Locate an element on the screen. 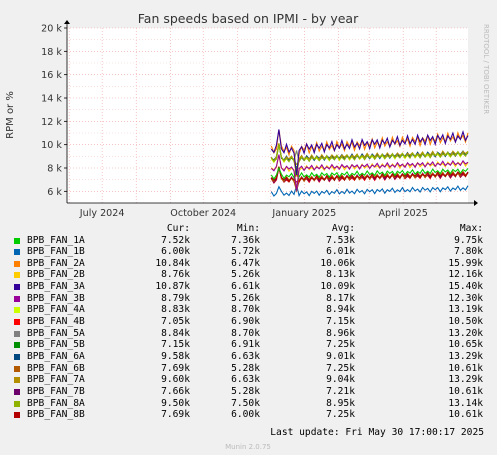 The width and height of the screenshot is (497, 455). legend-value-avg: 7.15k is located at coordinates (340, 322).